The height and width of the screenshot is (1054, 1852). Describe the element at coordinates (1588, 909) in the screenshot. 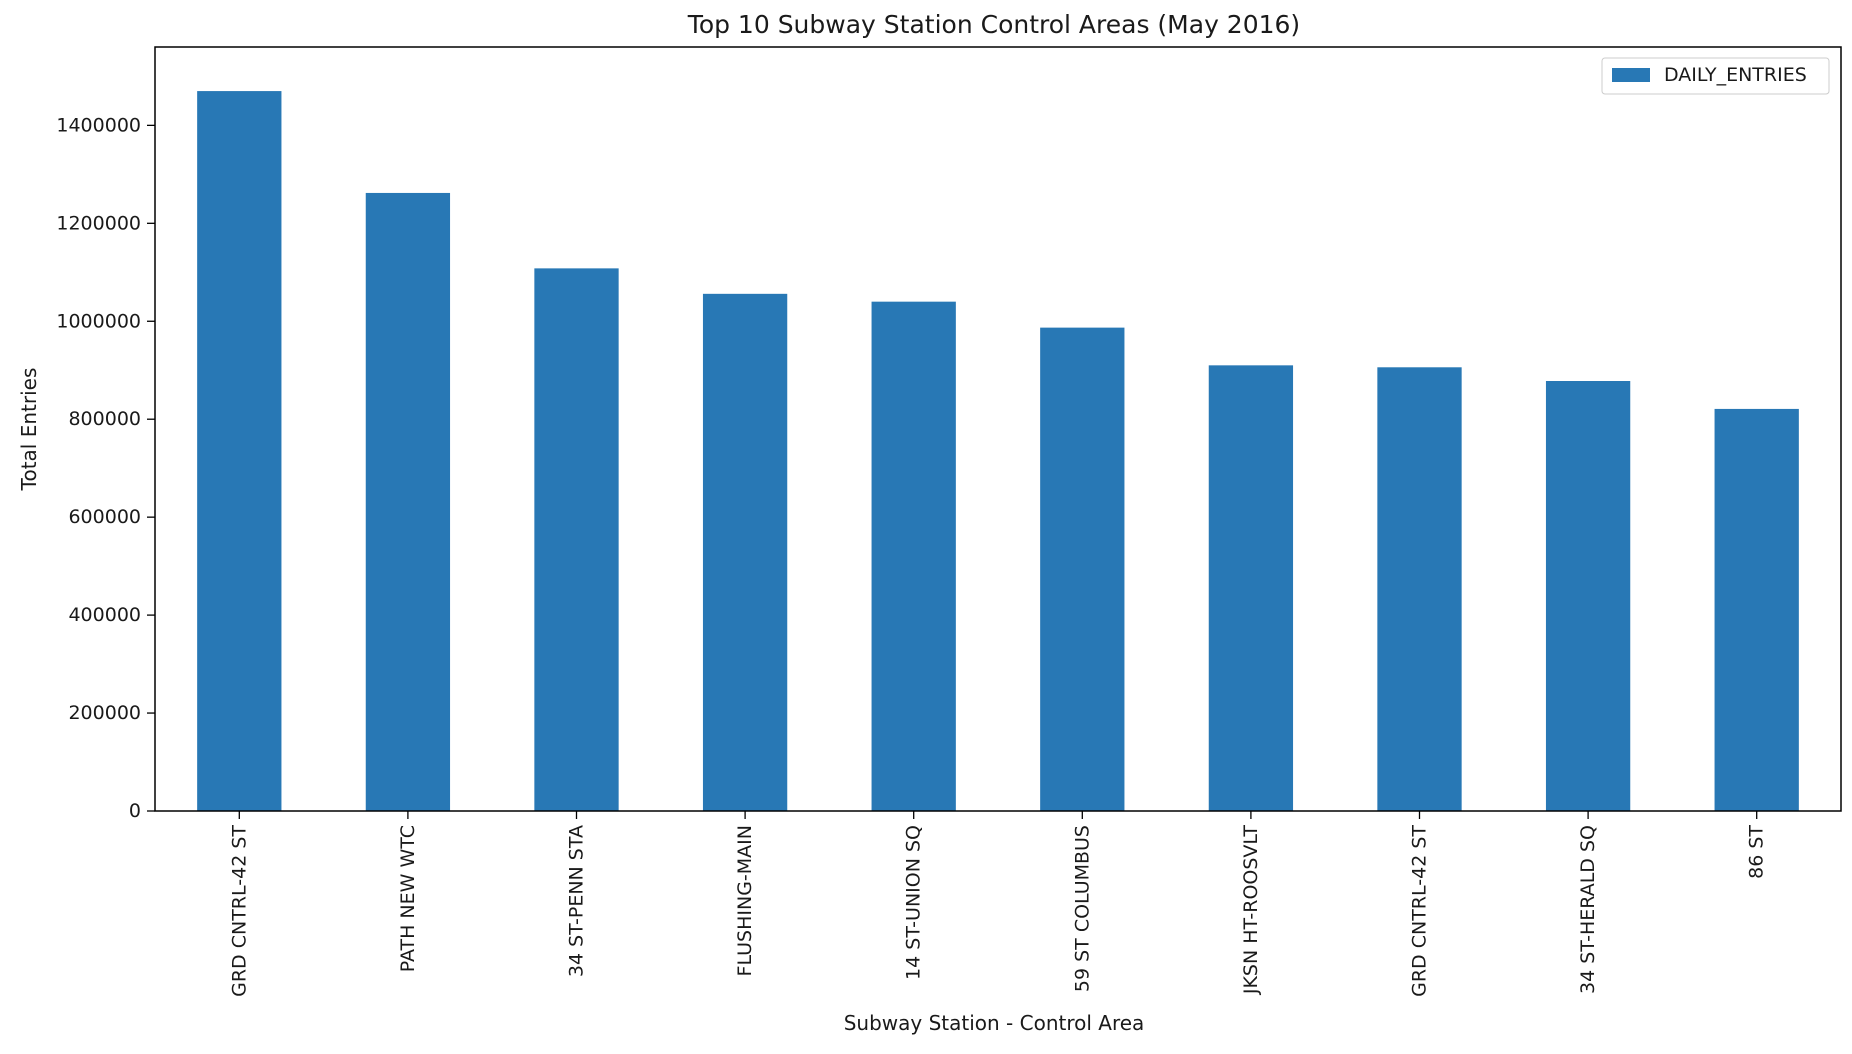

I see `x-tick-label: 34 ST-HERALD SQ` at that location.